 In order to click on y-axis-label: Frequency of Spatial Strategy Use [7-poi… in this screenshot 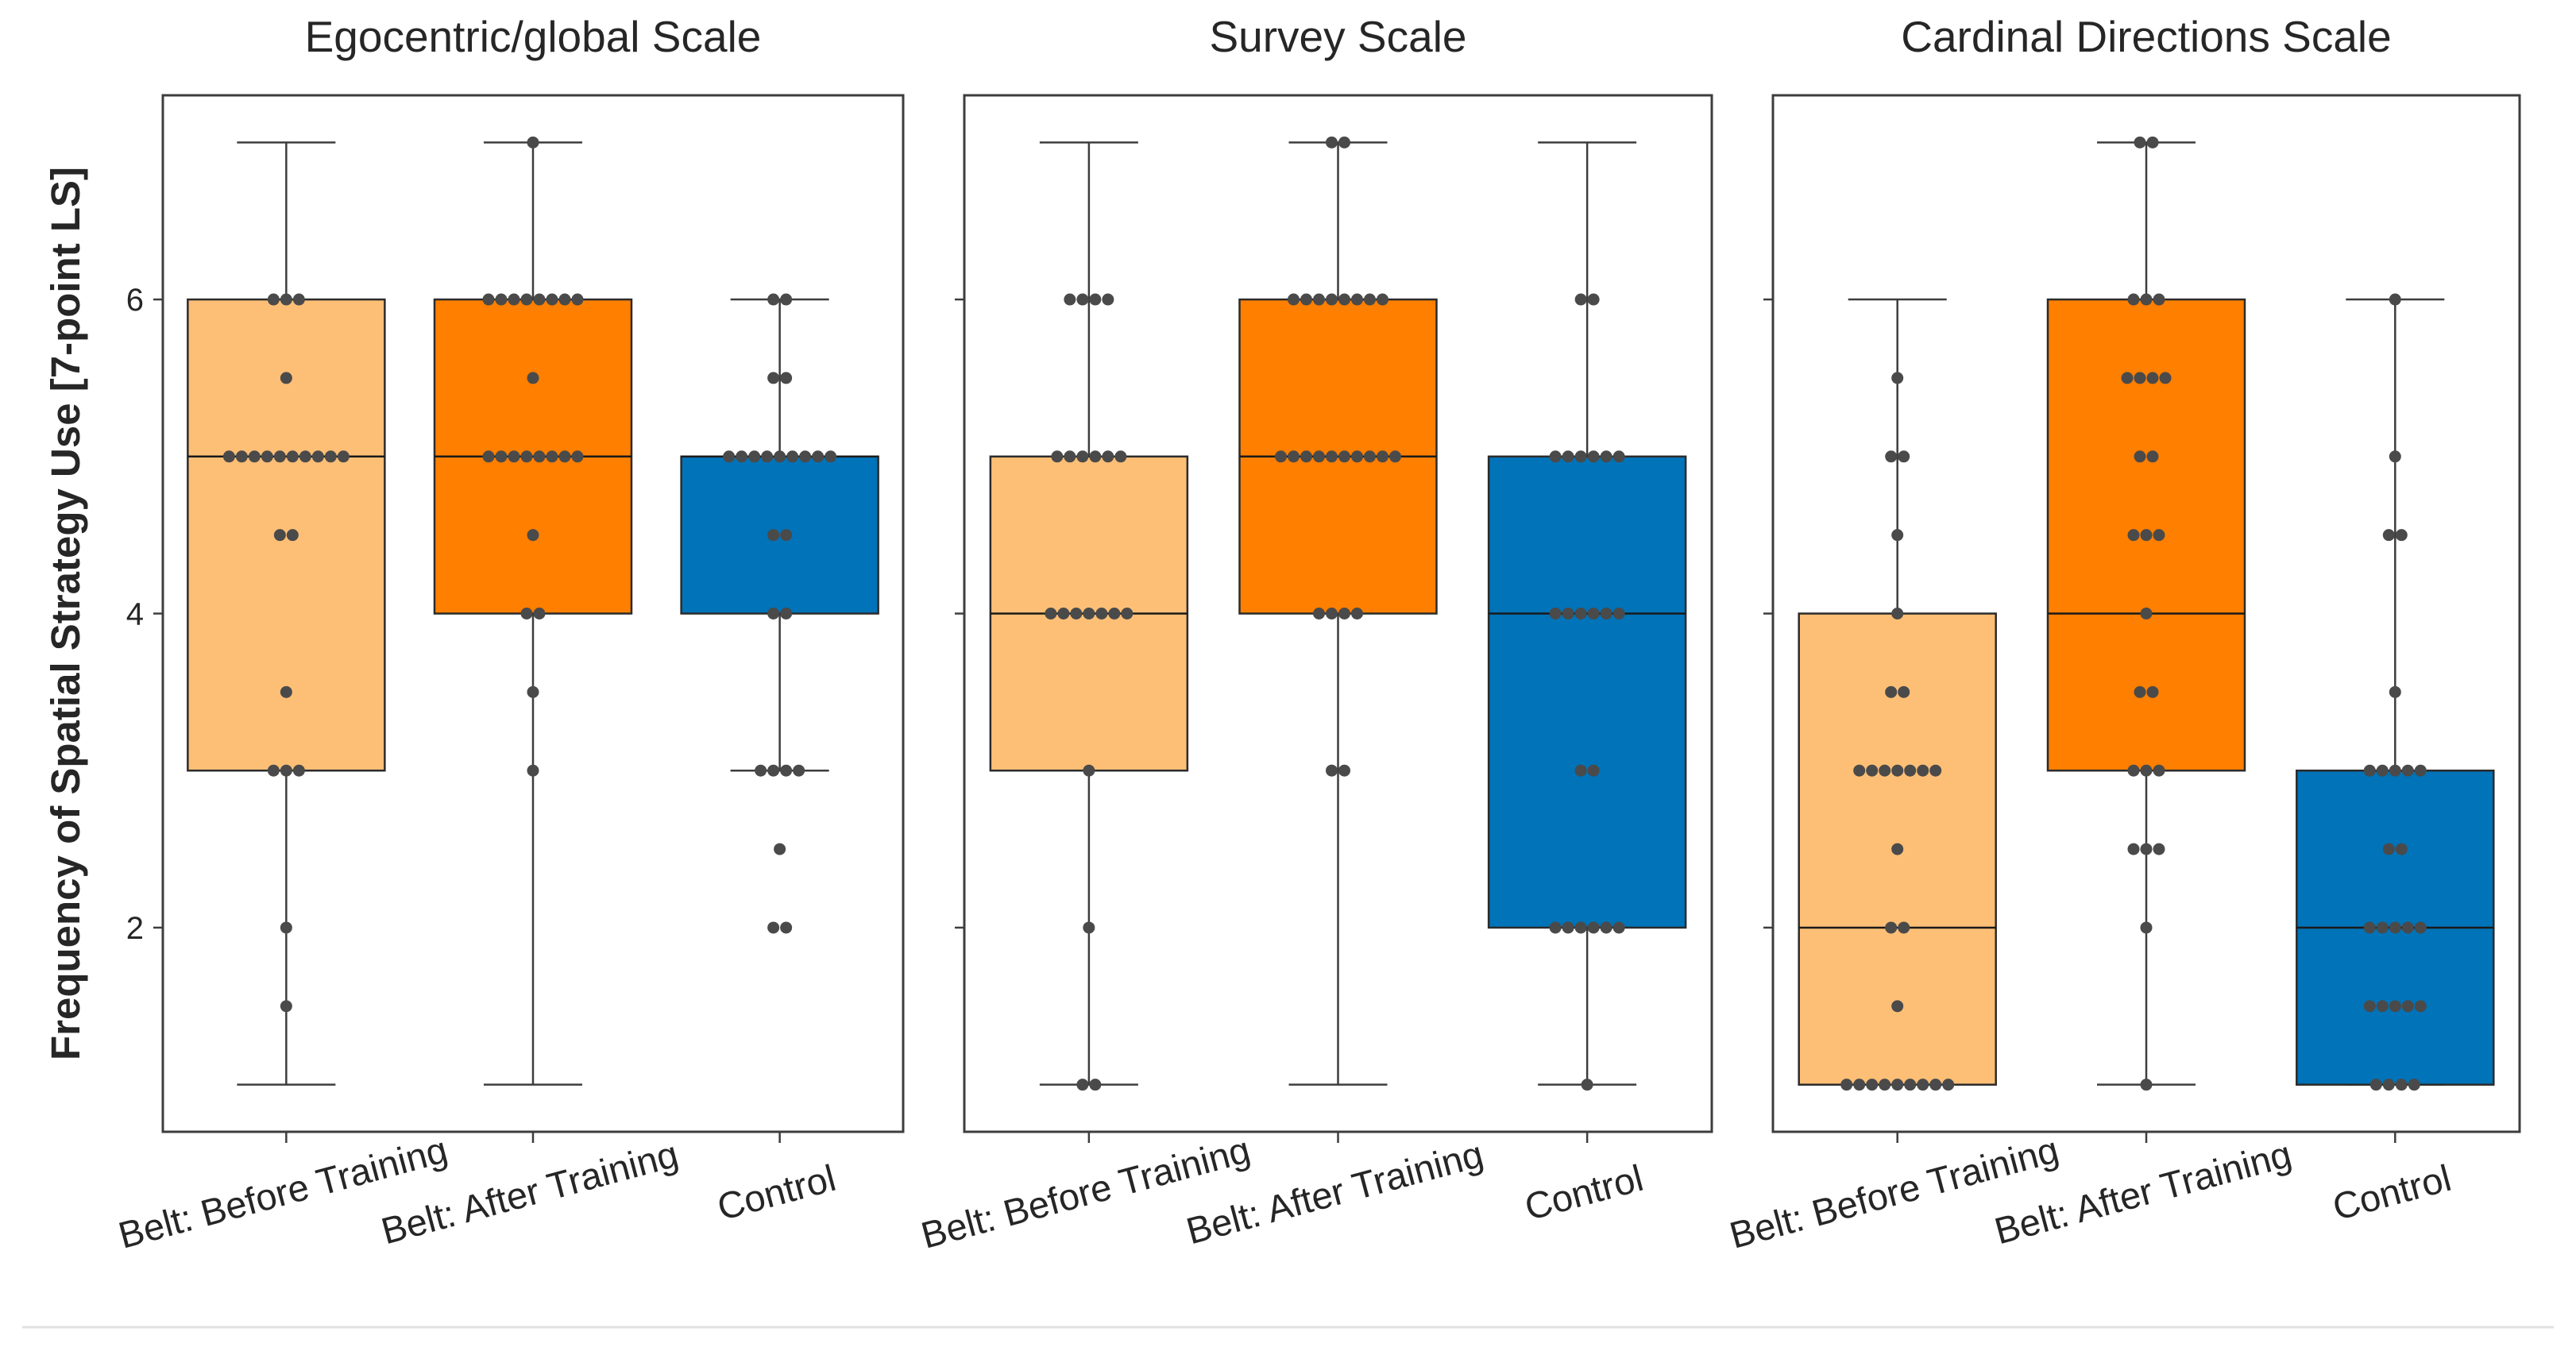, I will do `click(65, 614)`.